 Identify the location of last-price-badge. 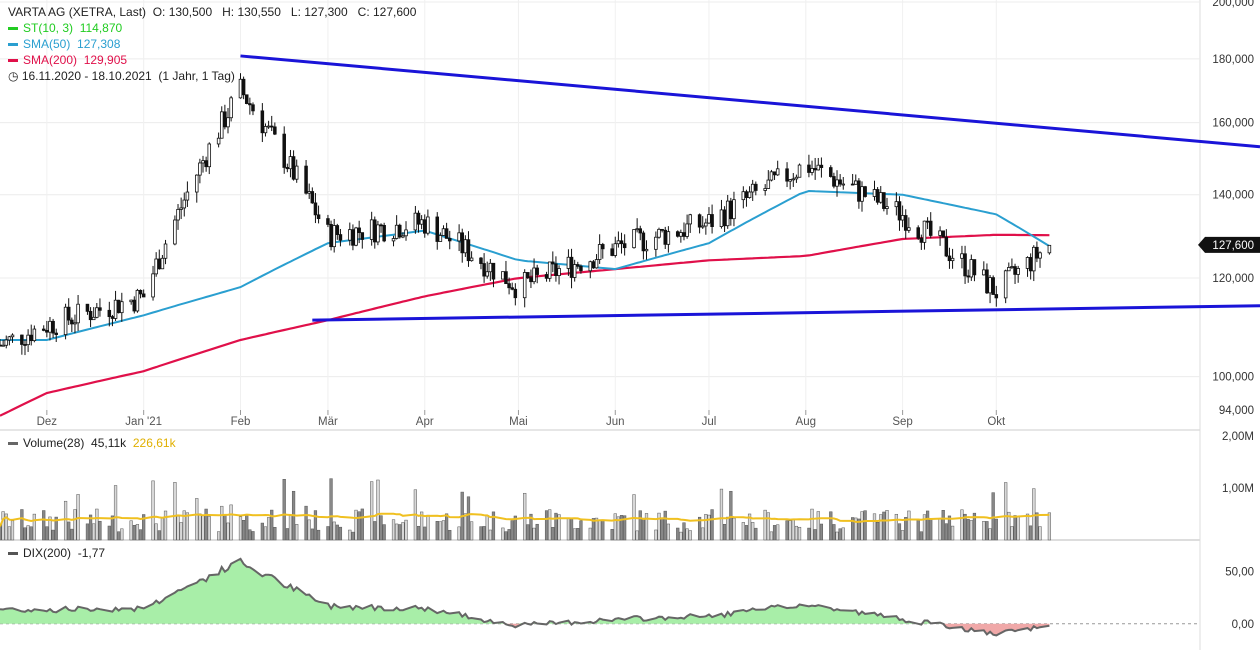
(1229, 244).